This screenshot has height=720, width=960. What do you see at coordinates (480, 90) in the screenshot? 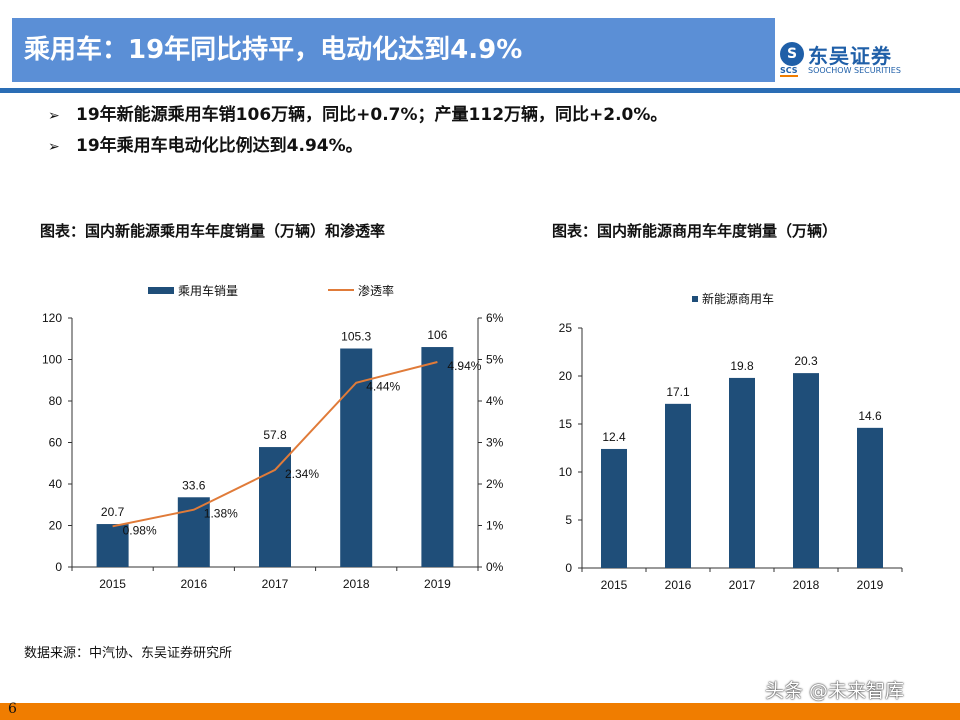
I see `divider` at bounding box center [480, 90].